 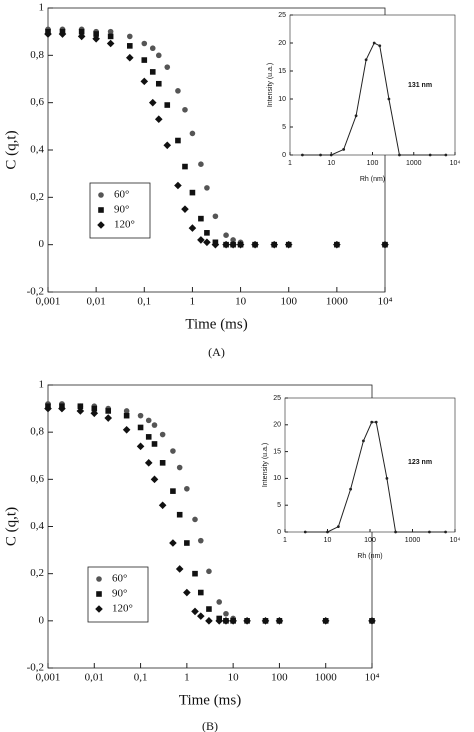 What do you see at coordinates (216, 352) in the screenshot?
I see `caption: (A)` at bounding box center [216, 352].